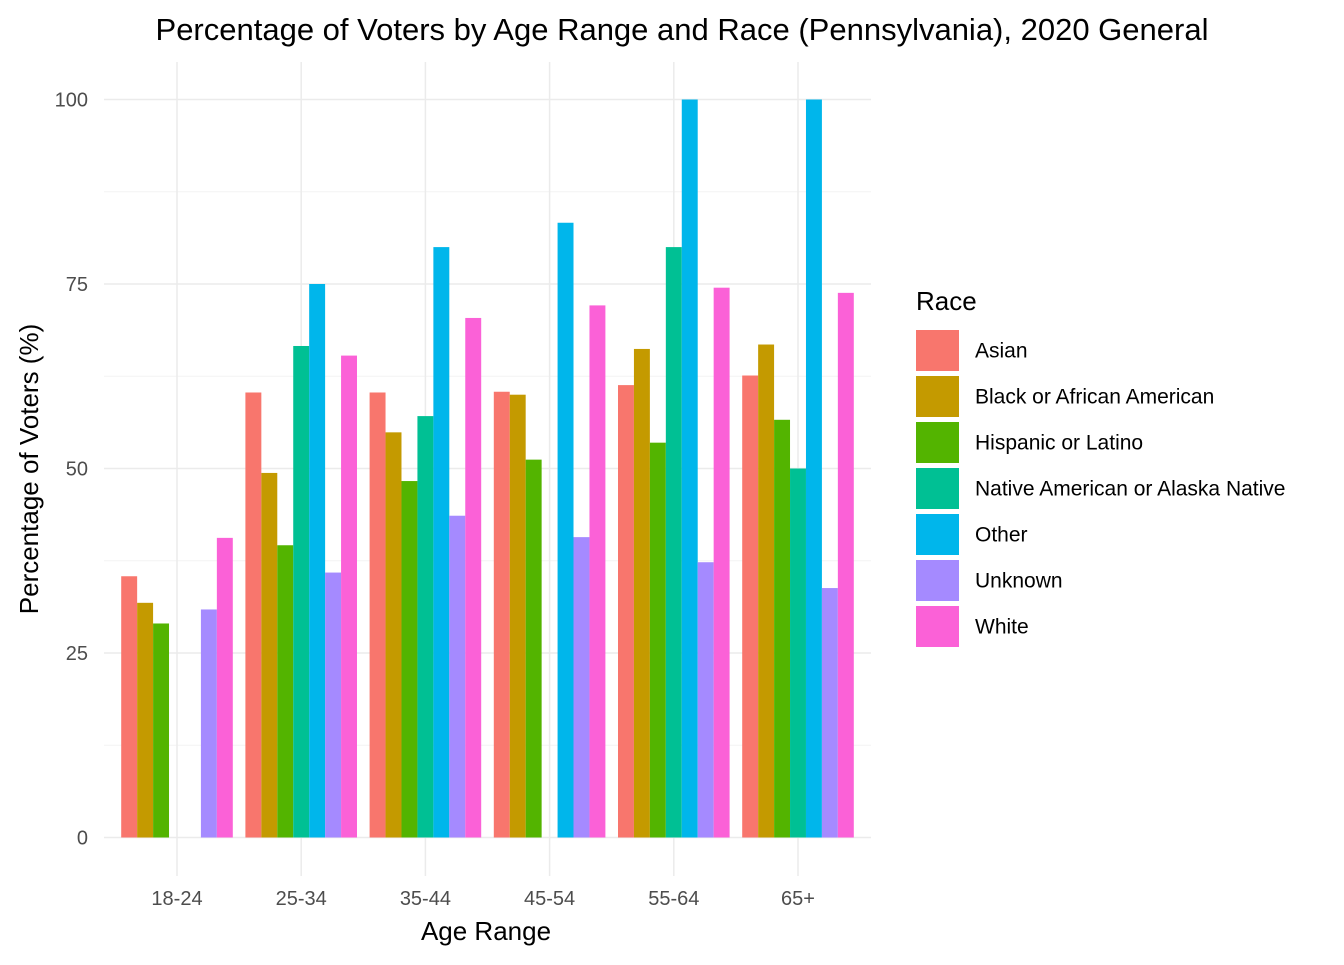 The height and width of the screenshot is (965, 1344). Describe the element at coordinates (750, 606) in the screenshot. I see `bar-asian-65+` at that location.